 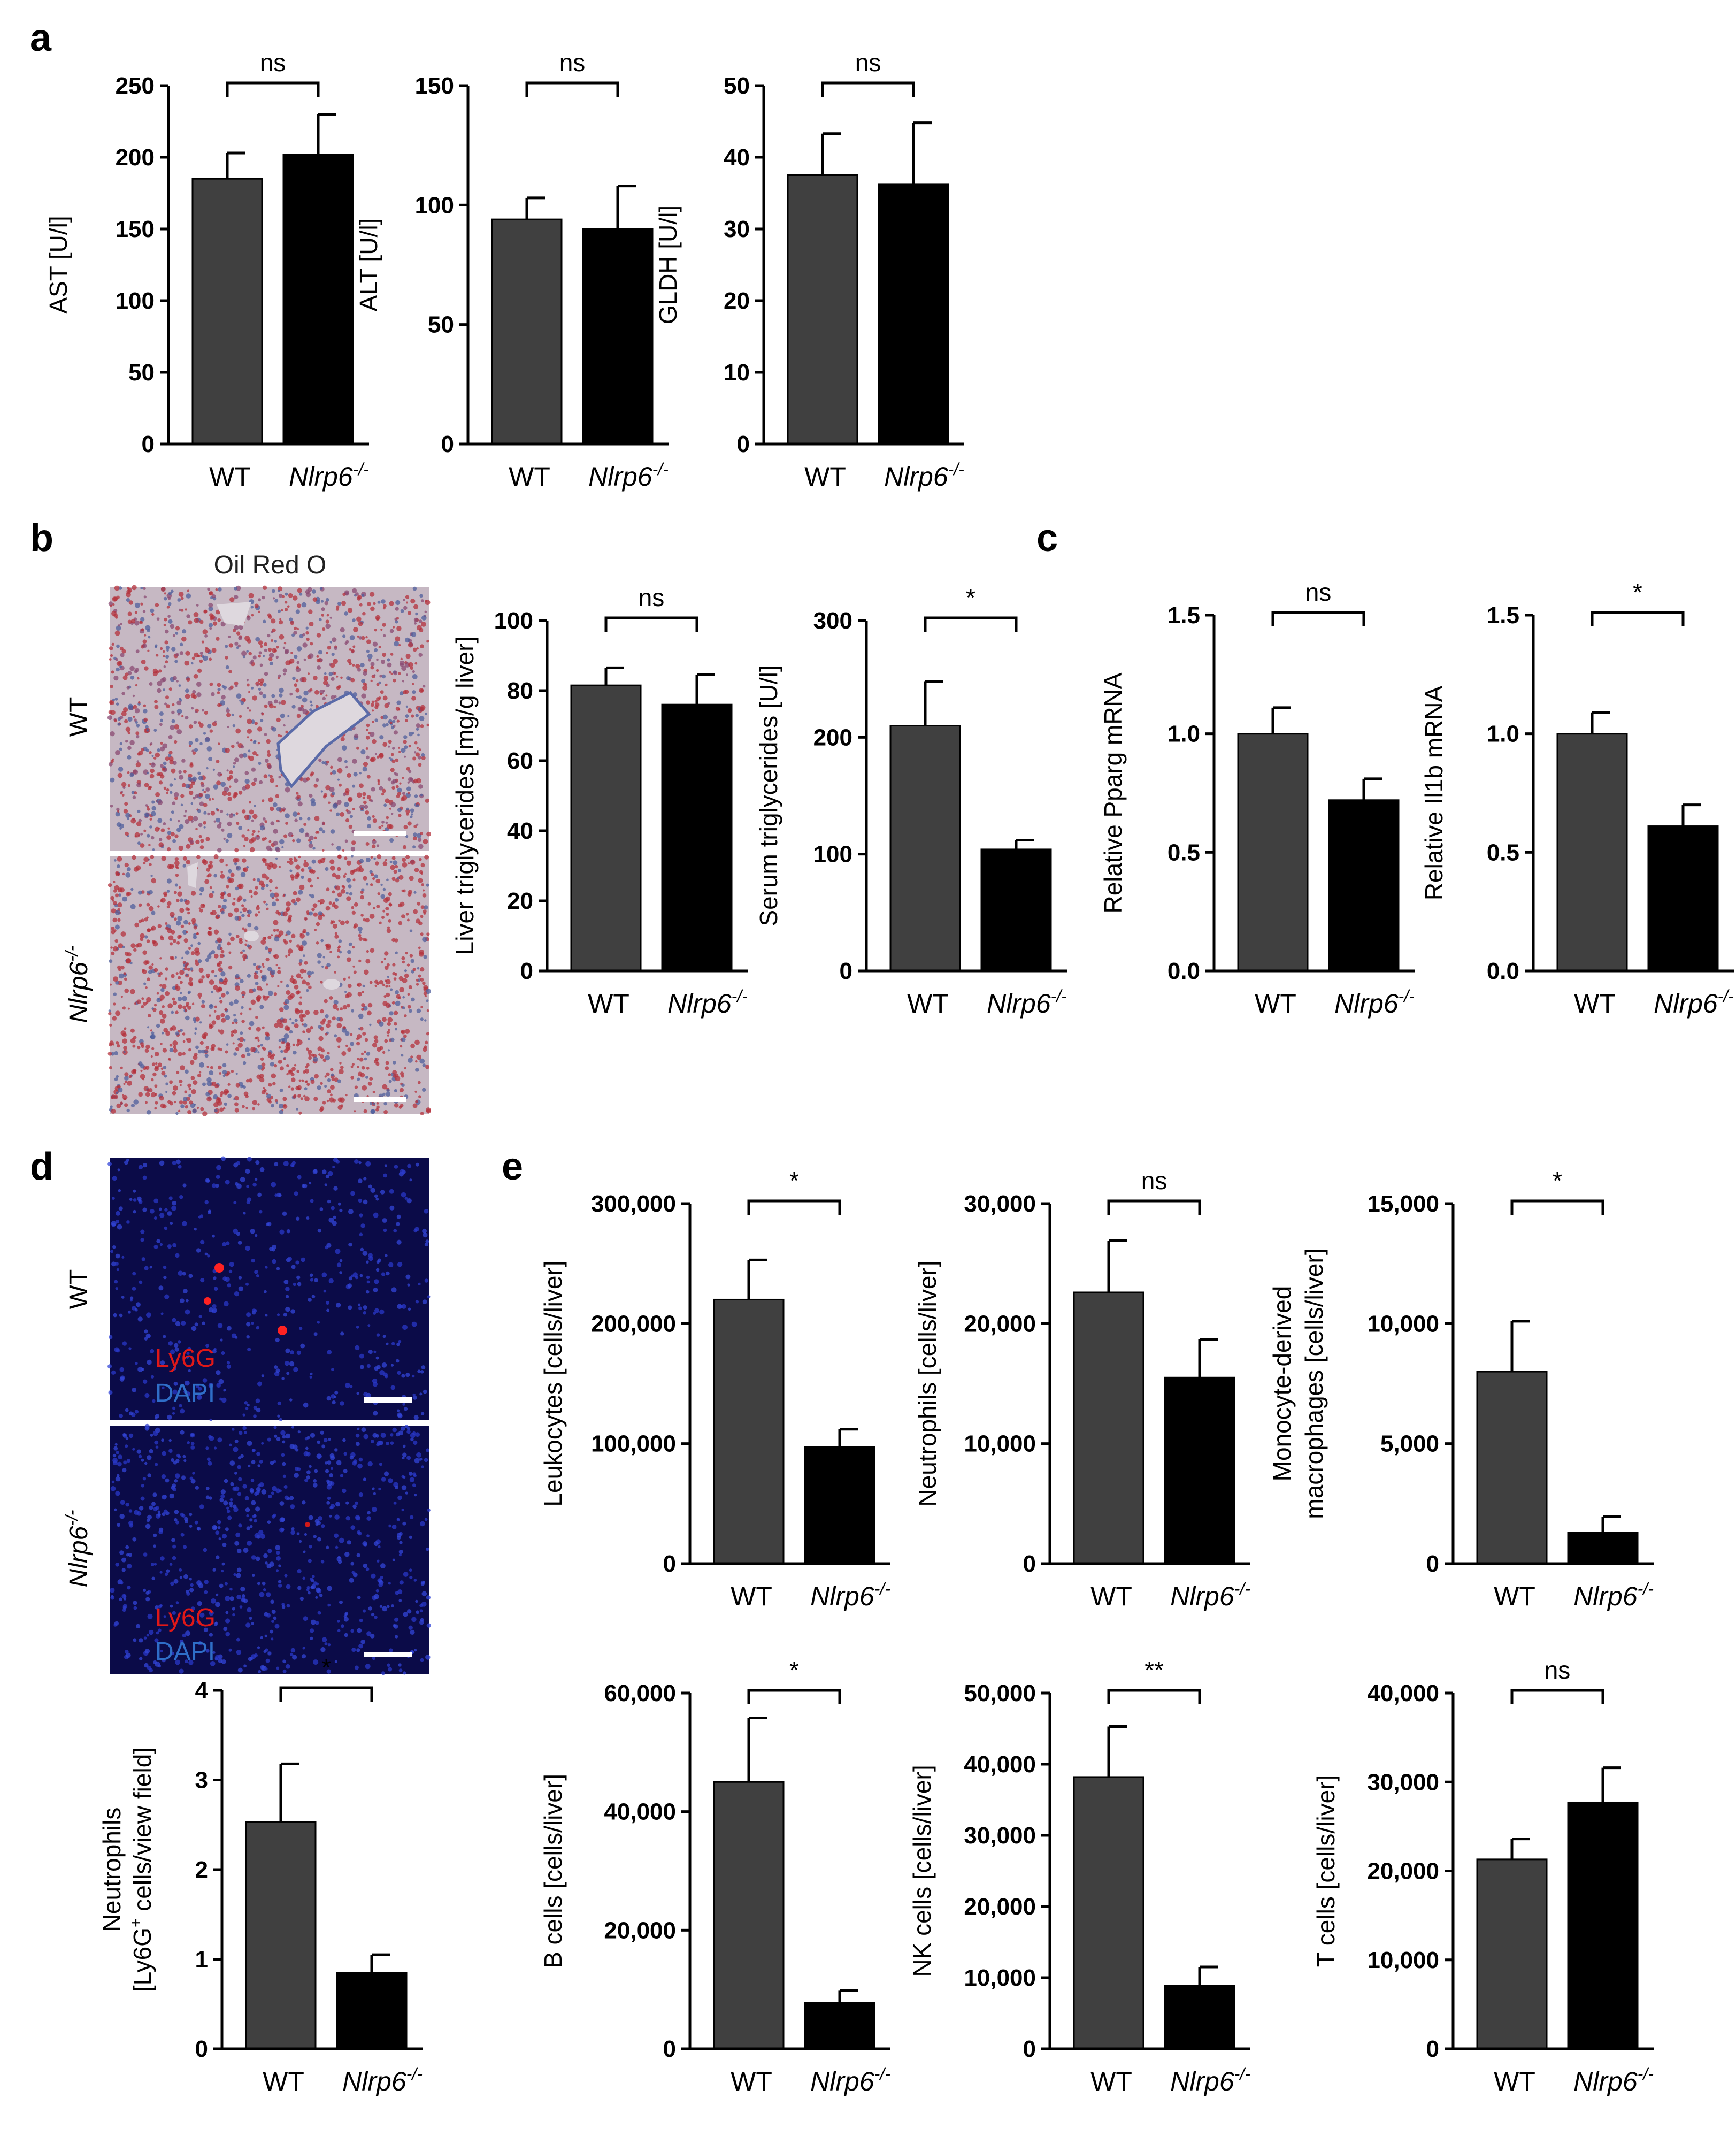 What do you see at coordinates (640, 1930) in the screenshot?
I see `y-tick-label: 20,000` at bounding box center [640, 1930].